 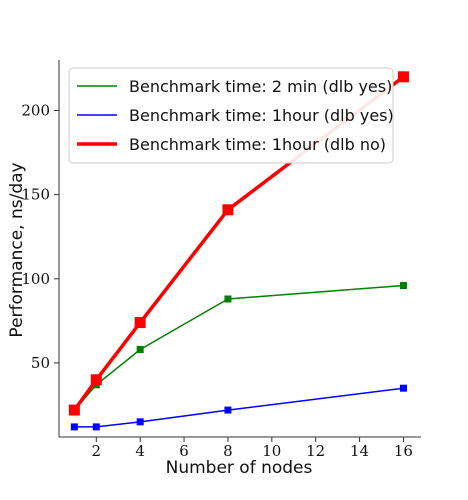 What do you see at coordinates (35, 195) in the screenshot?
I see `y-tick-label: 150` at bounding box center [35, 195].